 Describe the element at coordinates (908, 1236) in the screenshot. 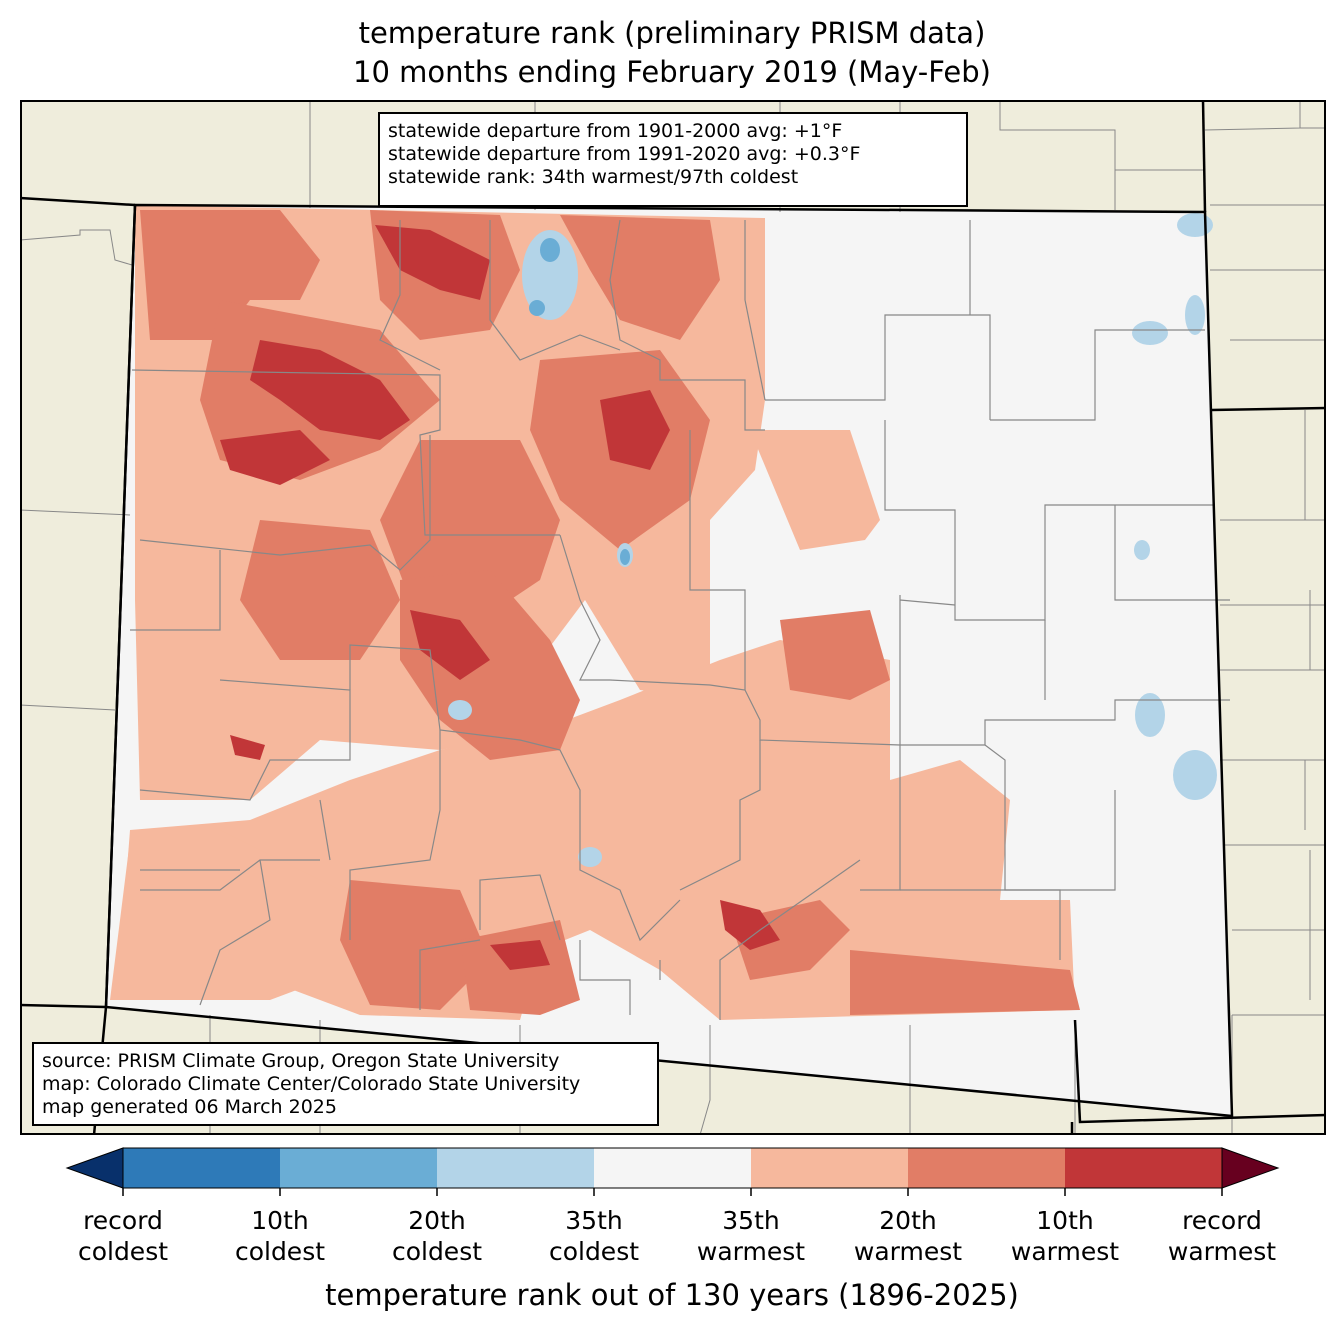

I see `colorbar-tick-label: 20th warmest` at that location.